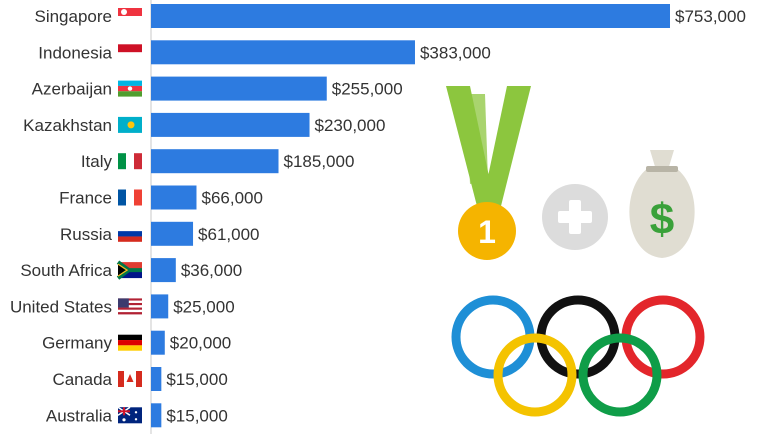  What do you see at coordinates (211, 270) in the screenshot?
I see `data-label: $36,000` at bounding box center [211, 270].